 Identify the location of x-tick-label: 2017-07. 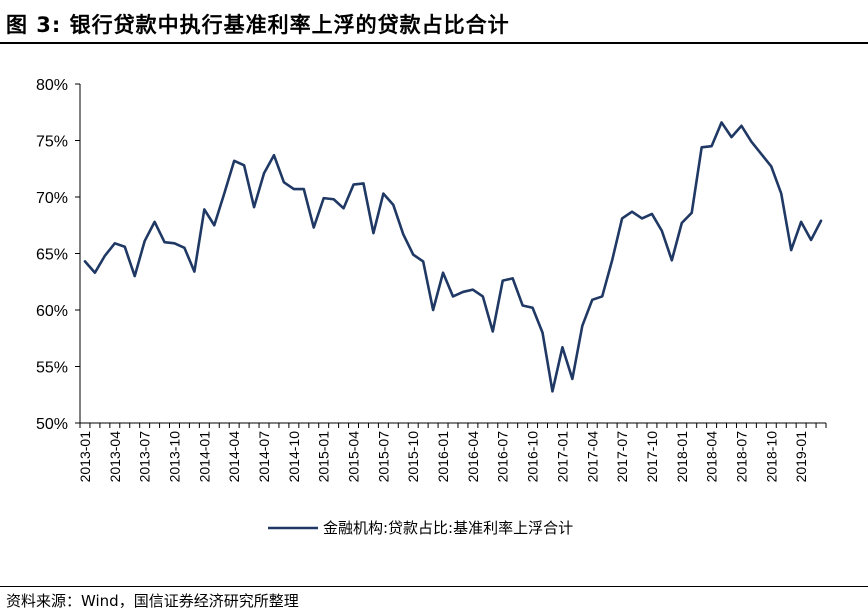
(622, 457).